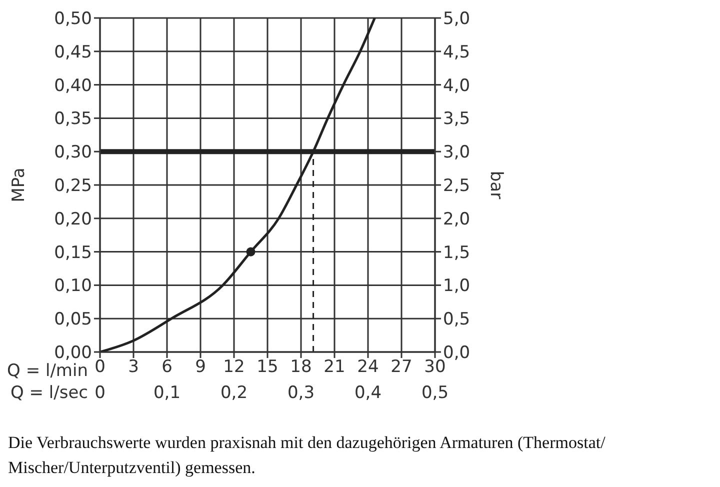 This screenshot has height=487, width=720. I want to click on x-tick-label: 30, so click(435, 367).